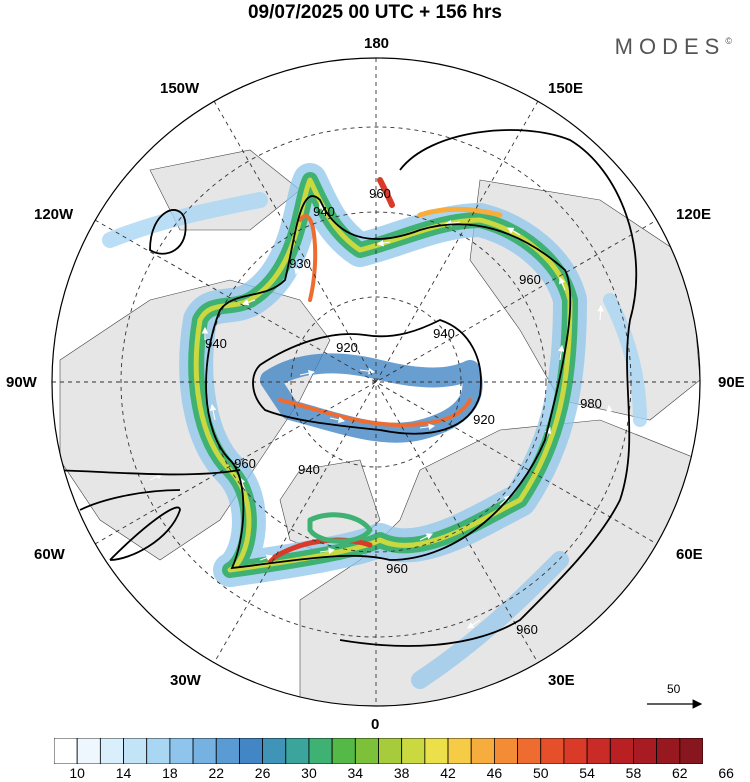 This screenshot has width=750, height=782. I want to click on lon-label-150e: 150E, so click(566, 88).